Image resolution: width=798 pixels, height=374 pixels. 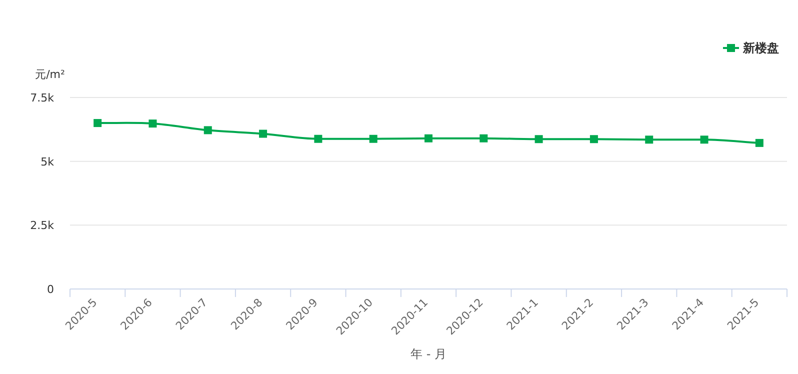 What do you see at coordinates (50, 74) in the screenshot?
I see `y-axis-title: 元/m²` at bounding box center [50, 74].